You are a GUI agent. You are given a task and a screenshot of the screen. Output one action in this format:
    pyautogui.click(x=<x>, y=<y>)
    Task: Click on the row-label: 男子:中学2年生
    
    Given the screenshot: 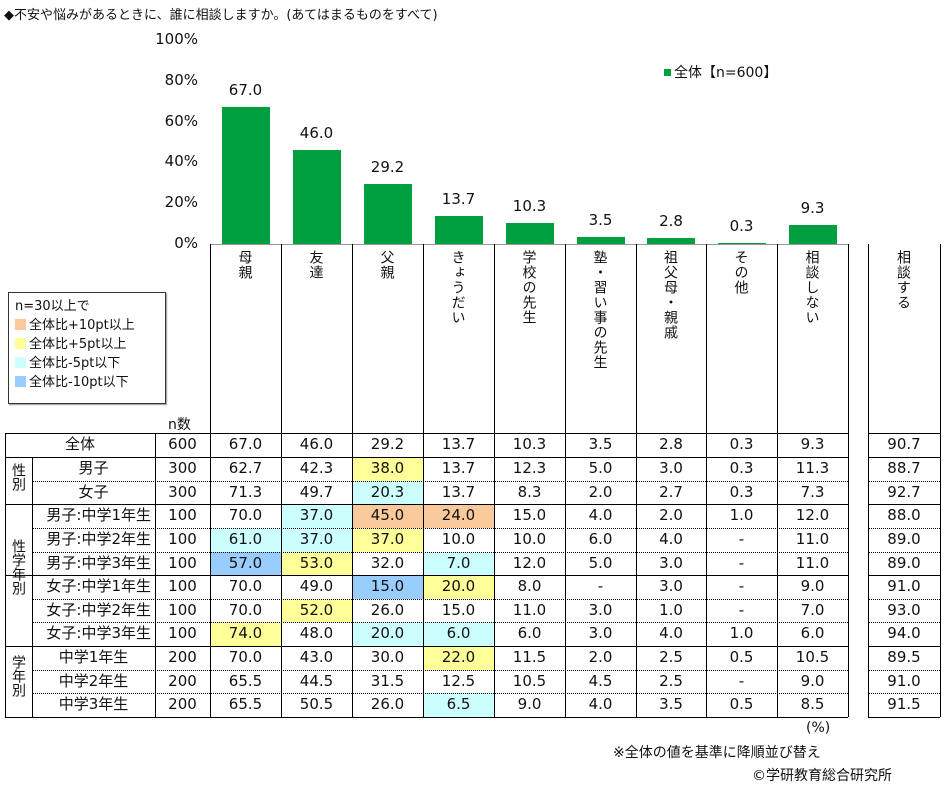 What is the action you would take?
    pyautogui.click(x=98, y=539)
    